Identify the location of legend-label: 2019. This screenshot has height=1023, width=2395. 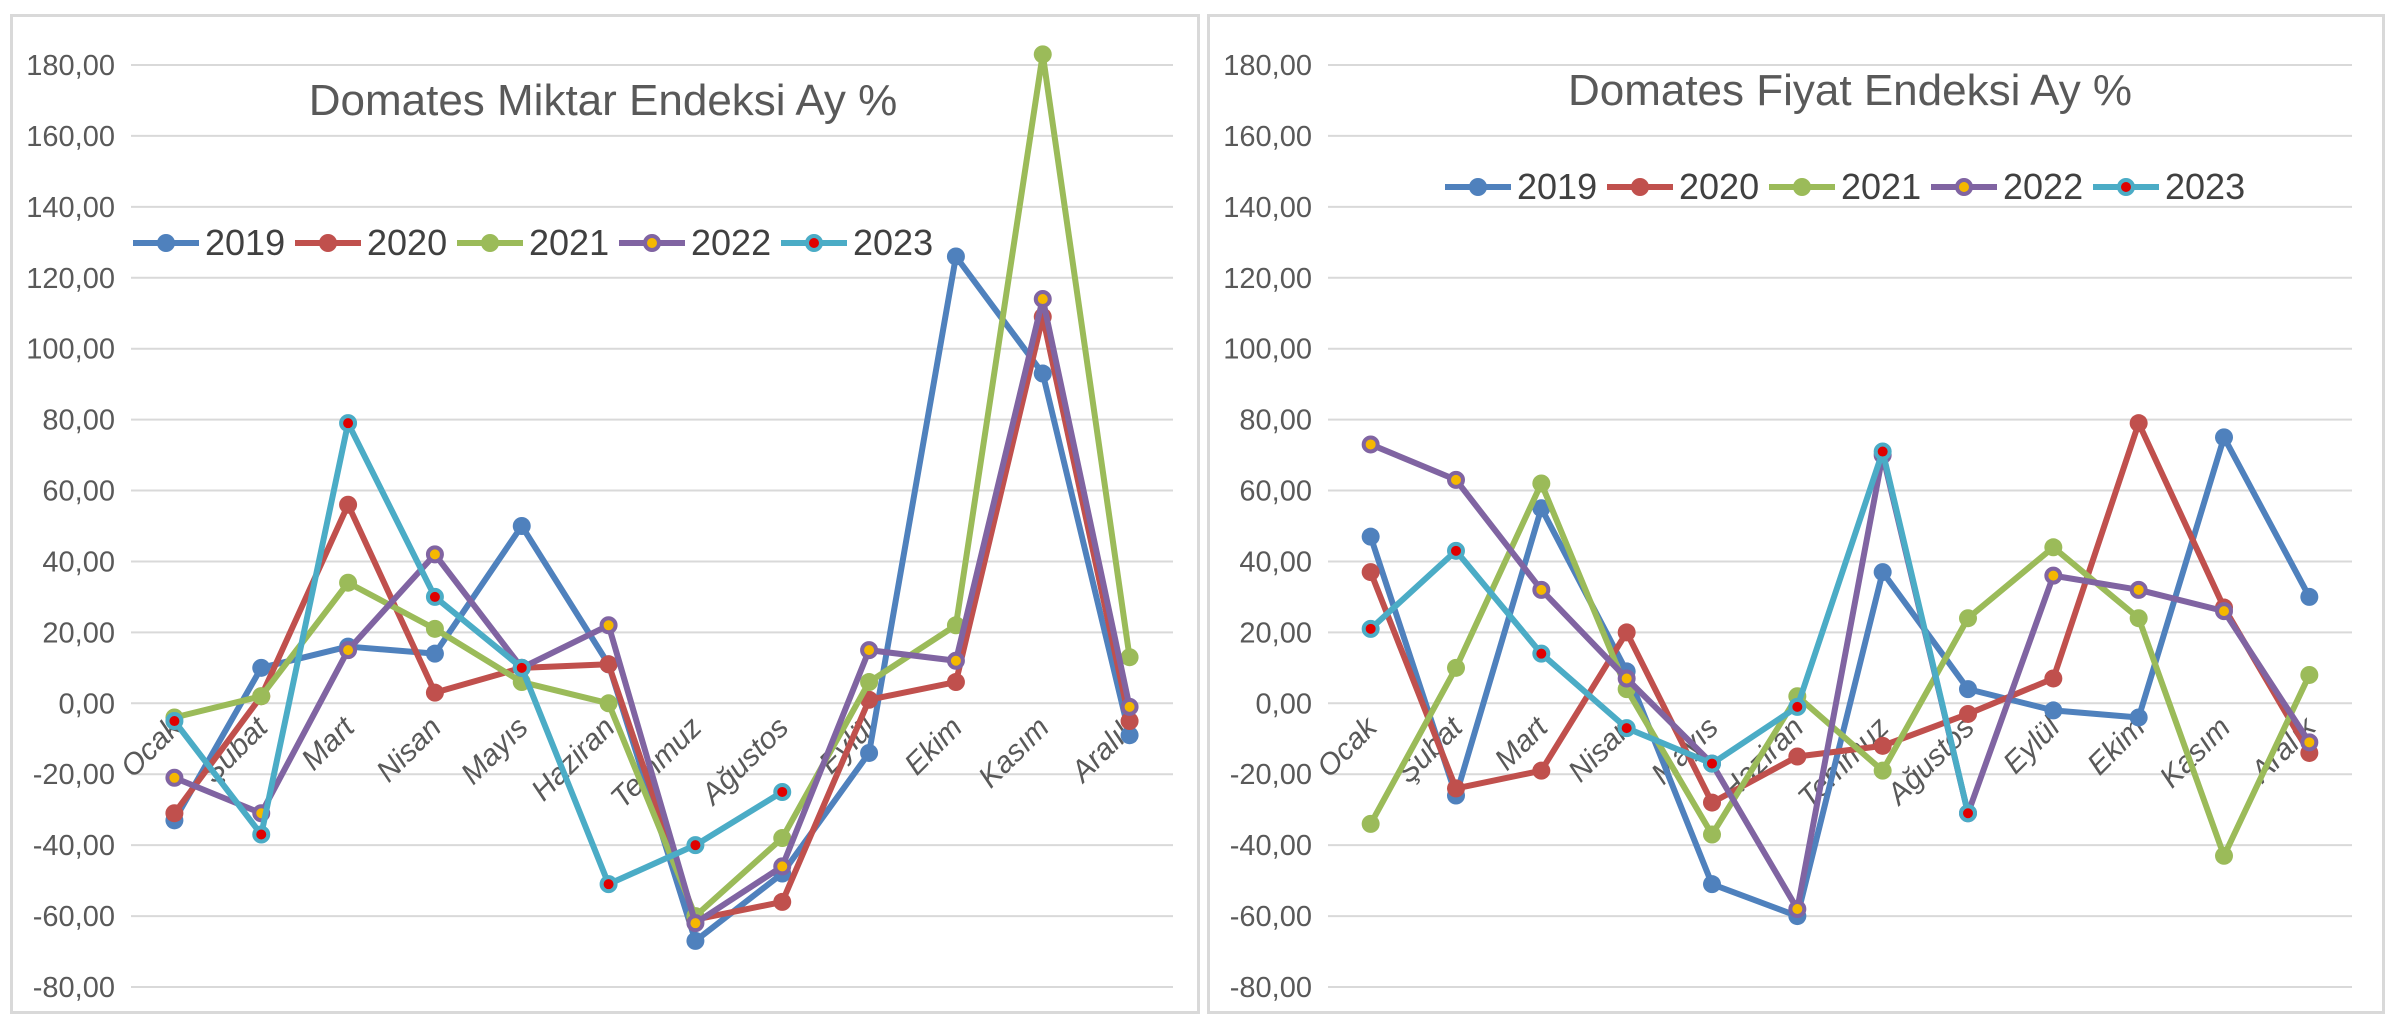
(245, 242).